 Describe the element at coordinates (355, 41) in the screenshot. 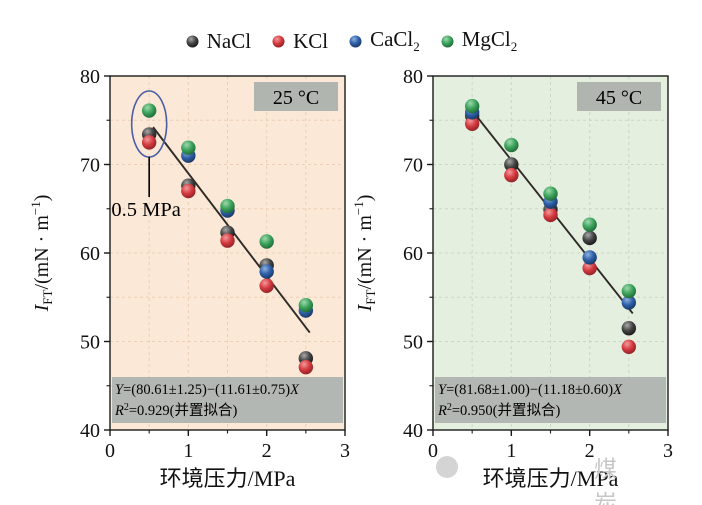

I see `cacl2-marker-icon` at that location.